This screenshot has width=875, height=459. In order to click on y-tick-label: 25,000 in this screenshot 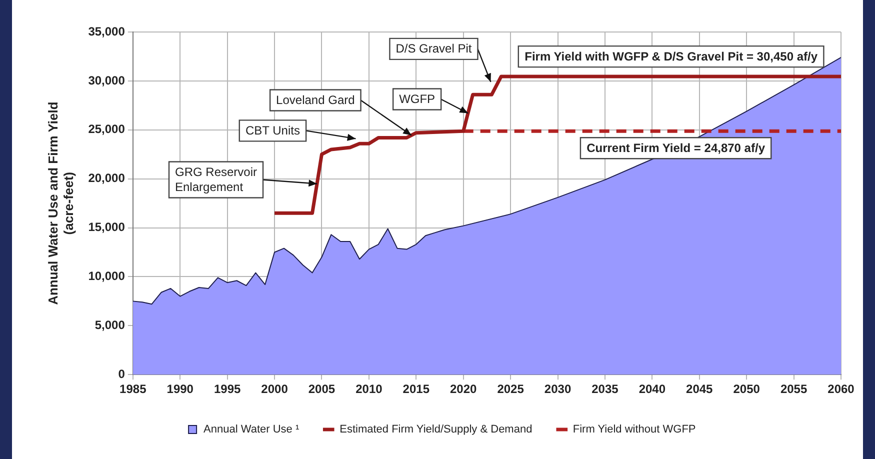, I will do `click(107, 129)`.